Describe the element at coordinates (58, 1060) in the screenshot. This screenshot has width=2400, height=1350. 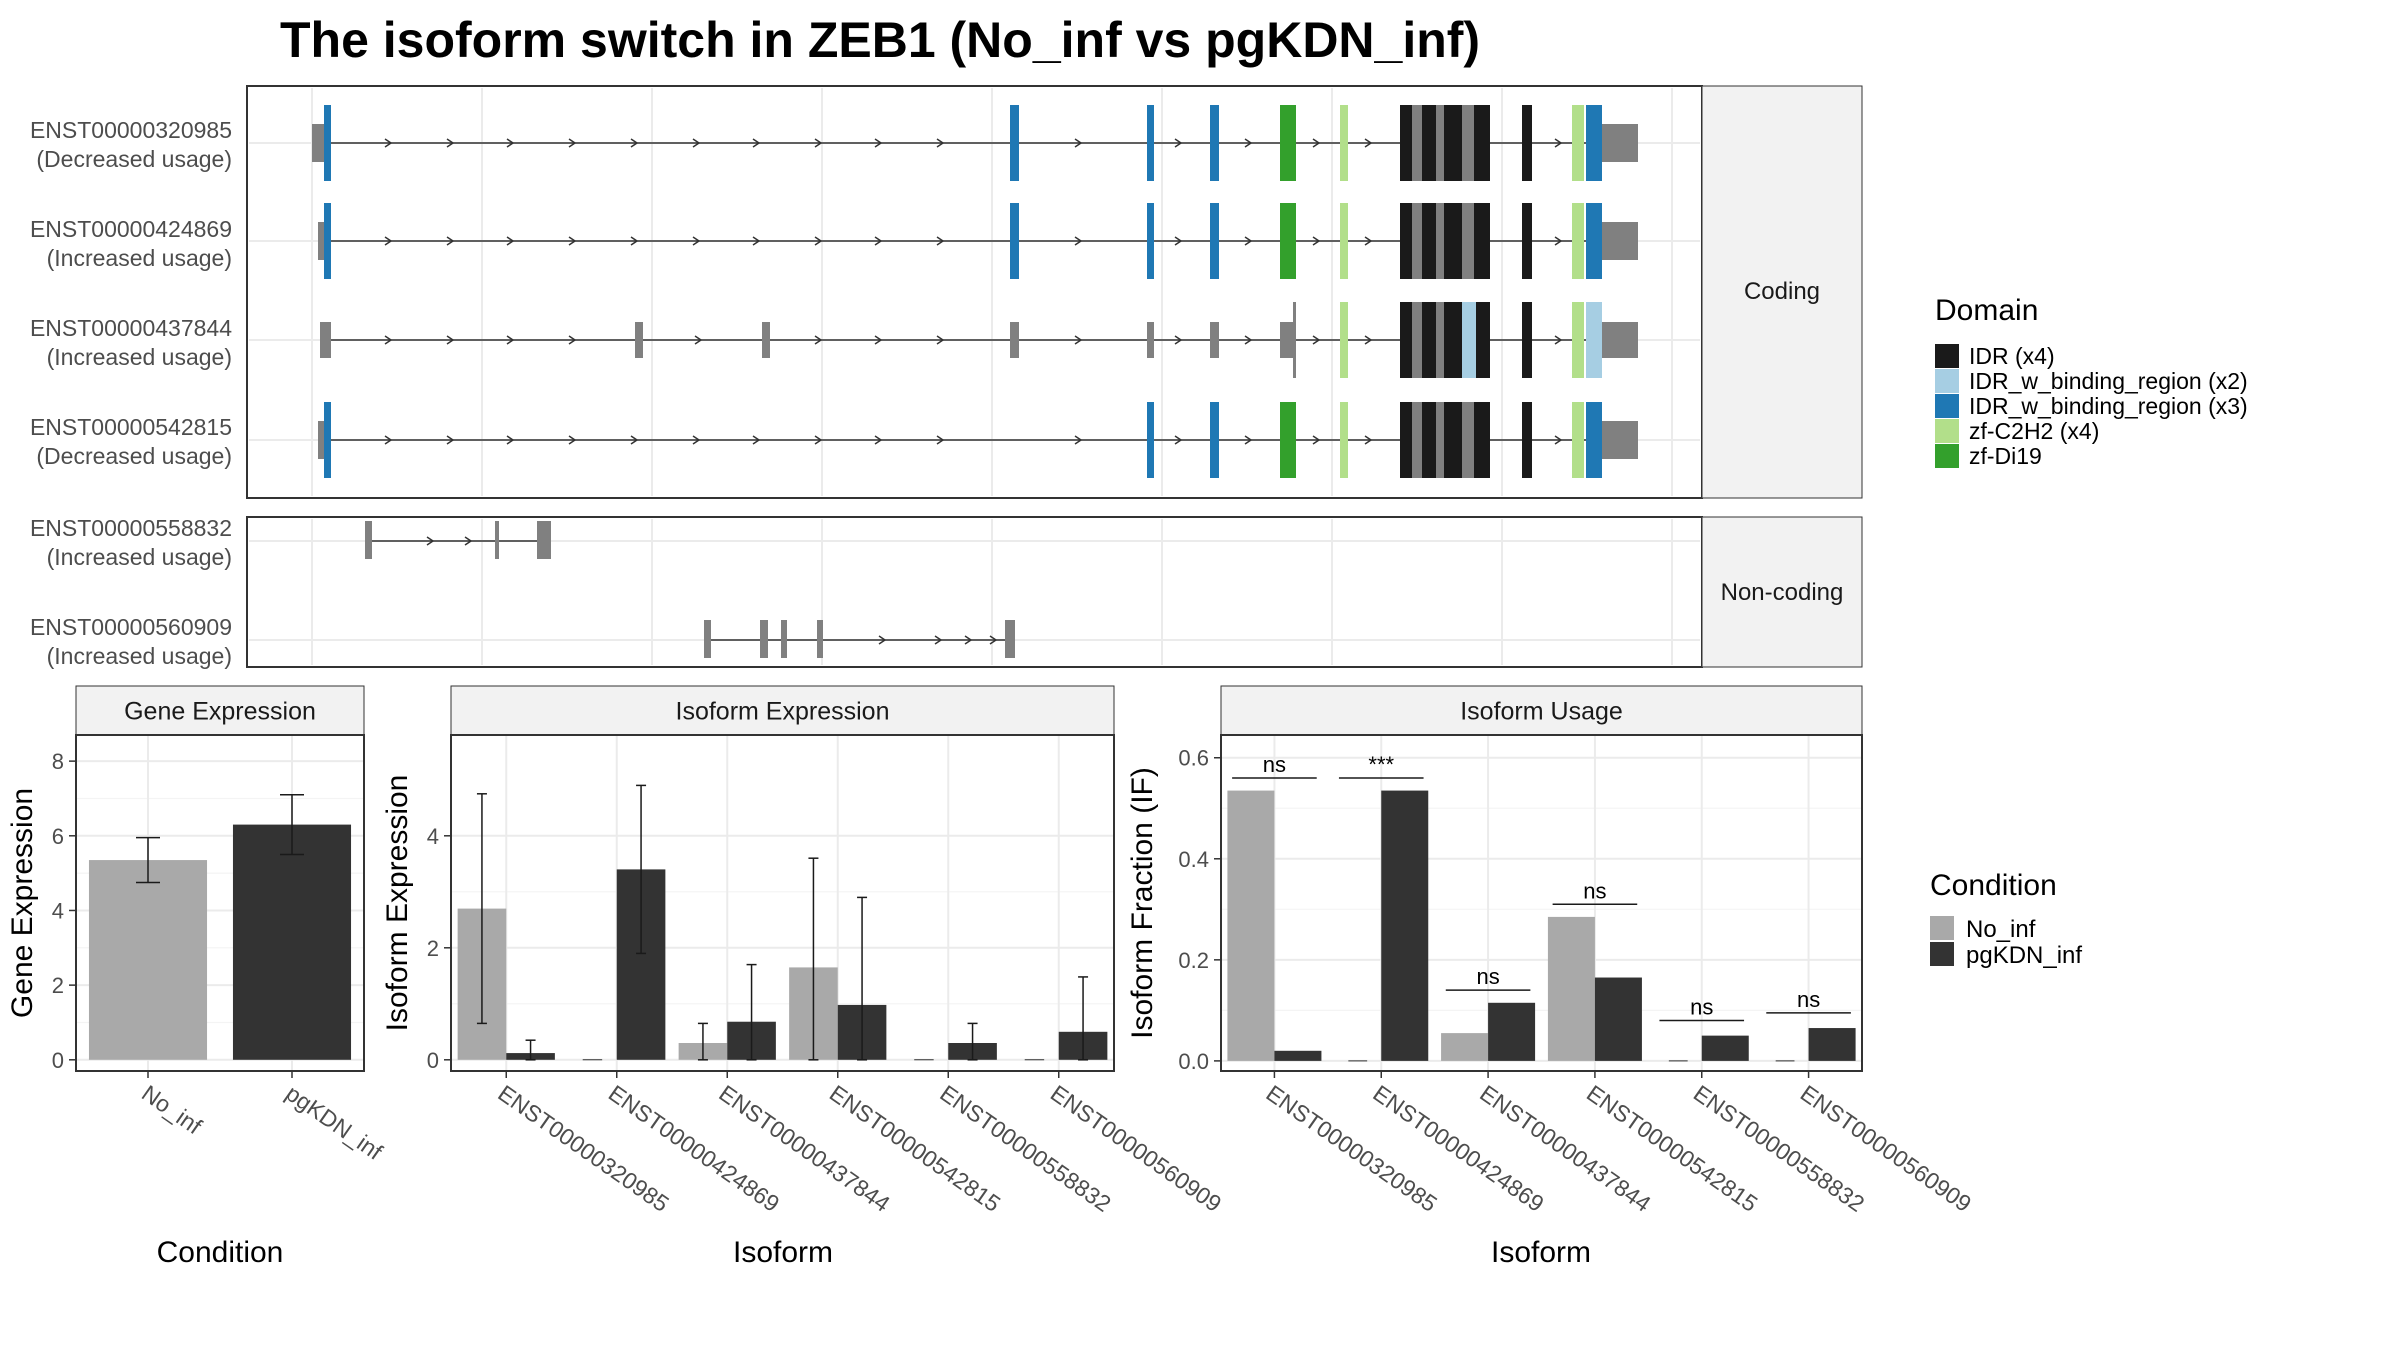
I see `y-tick-label: 0` at that location.